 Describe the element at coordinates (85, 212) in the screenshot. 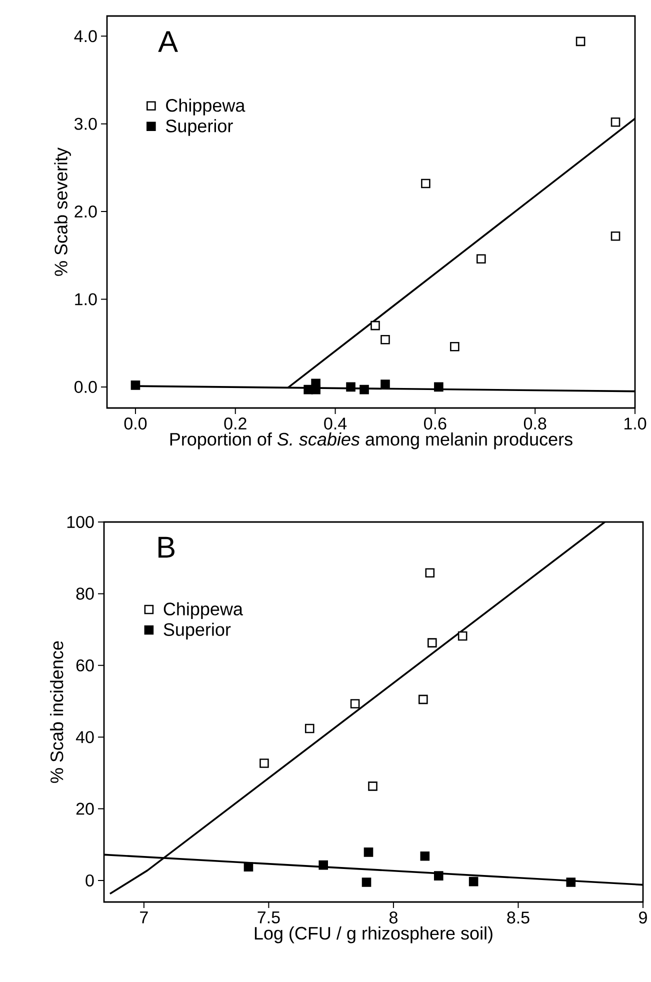

I see `y-tick-label: 2.0` at that location.